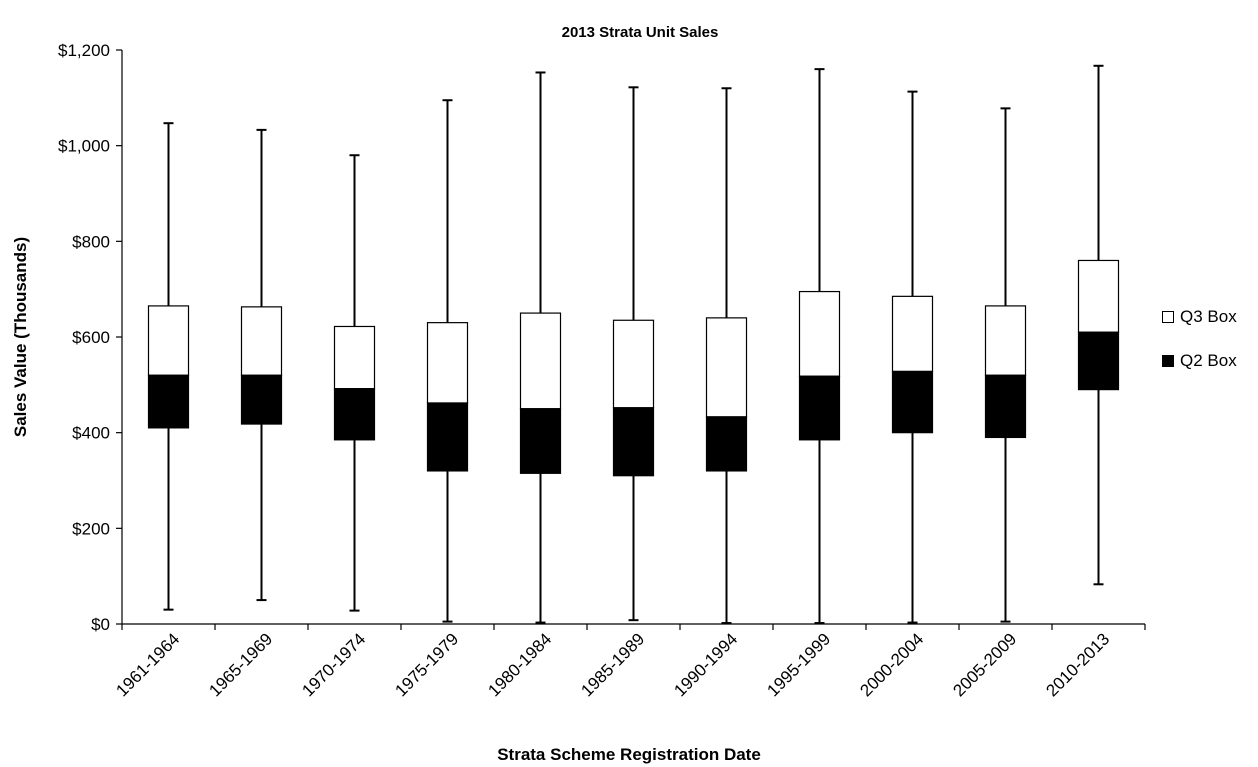  What do you see at coordinates (91, 433) in the screenshot?
I see `y-tick-label: $400` at bounding box center [91, 433].